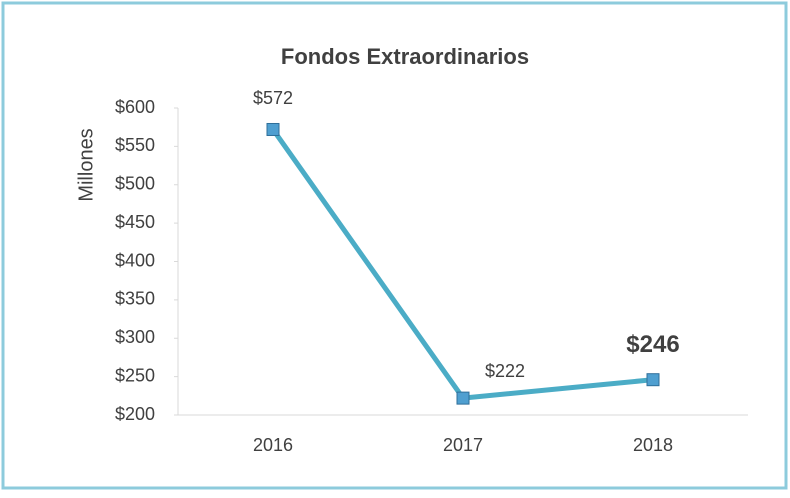 This screenshot has width=790, height=498. What do you see at coordinates (135, 337) in the screenshot?
I see `y-tick-label: $300` at bounding box center [135, 337].